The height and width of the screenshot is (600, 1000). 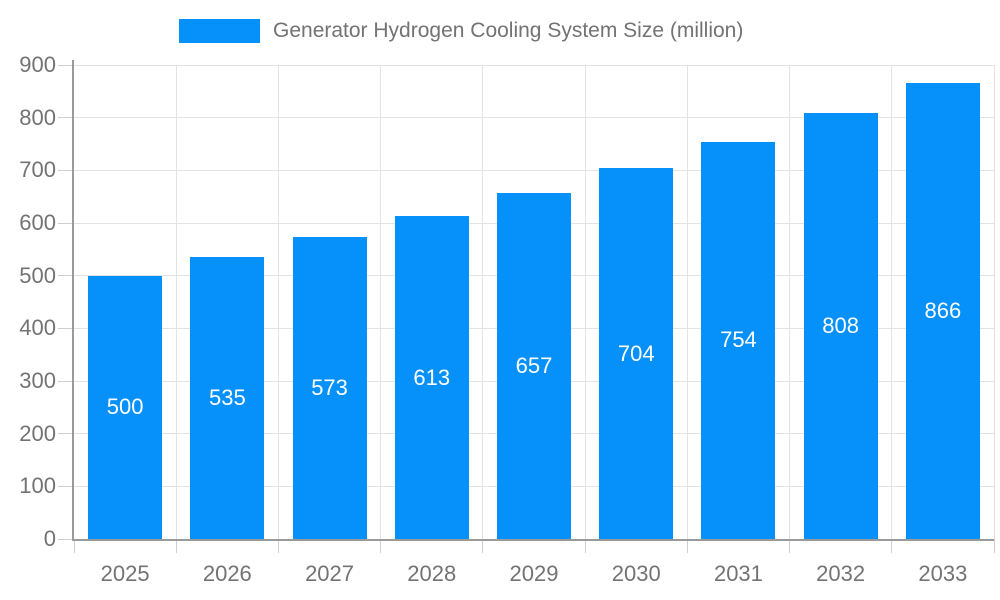 I want to click on y-tick-label: 400, so click(x=37, y=328).